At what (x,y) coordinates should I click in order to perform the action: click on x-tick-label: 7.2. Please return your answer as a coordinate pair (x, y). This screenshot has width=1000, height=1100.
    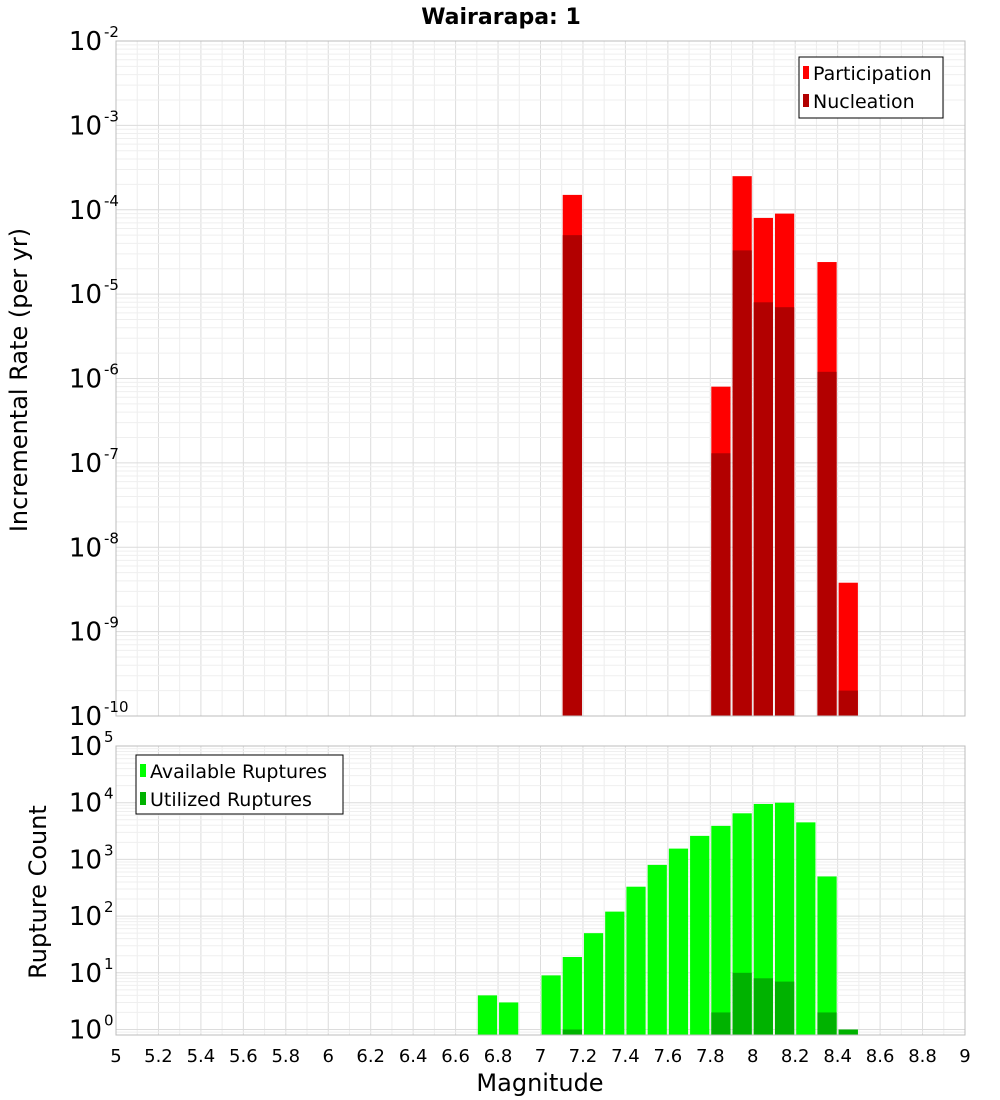
    Looking at the image, I should click on (583, 1056).